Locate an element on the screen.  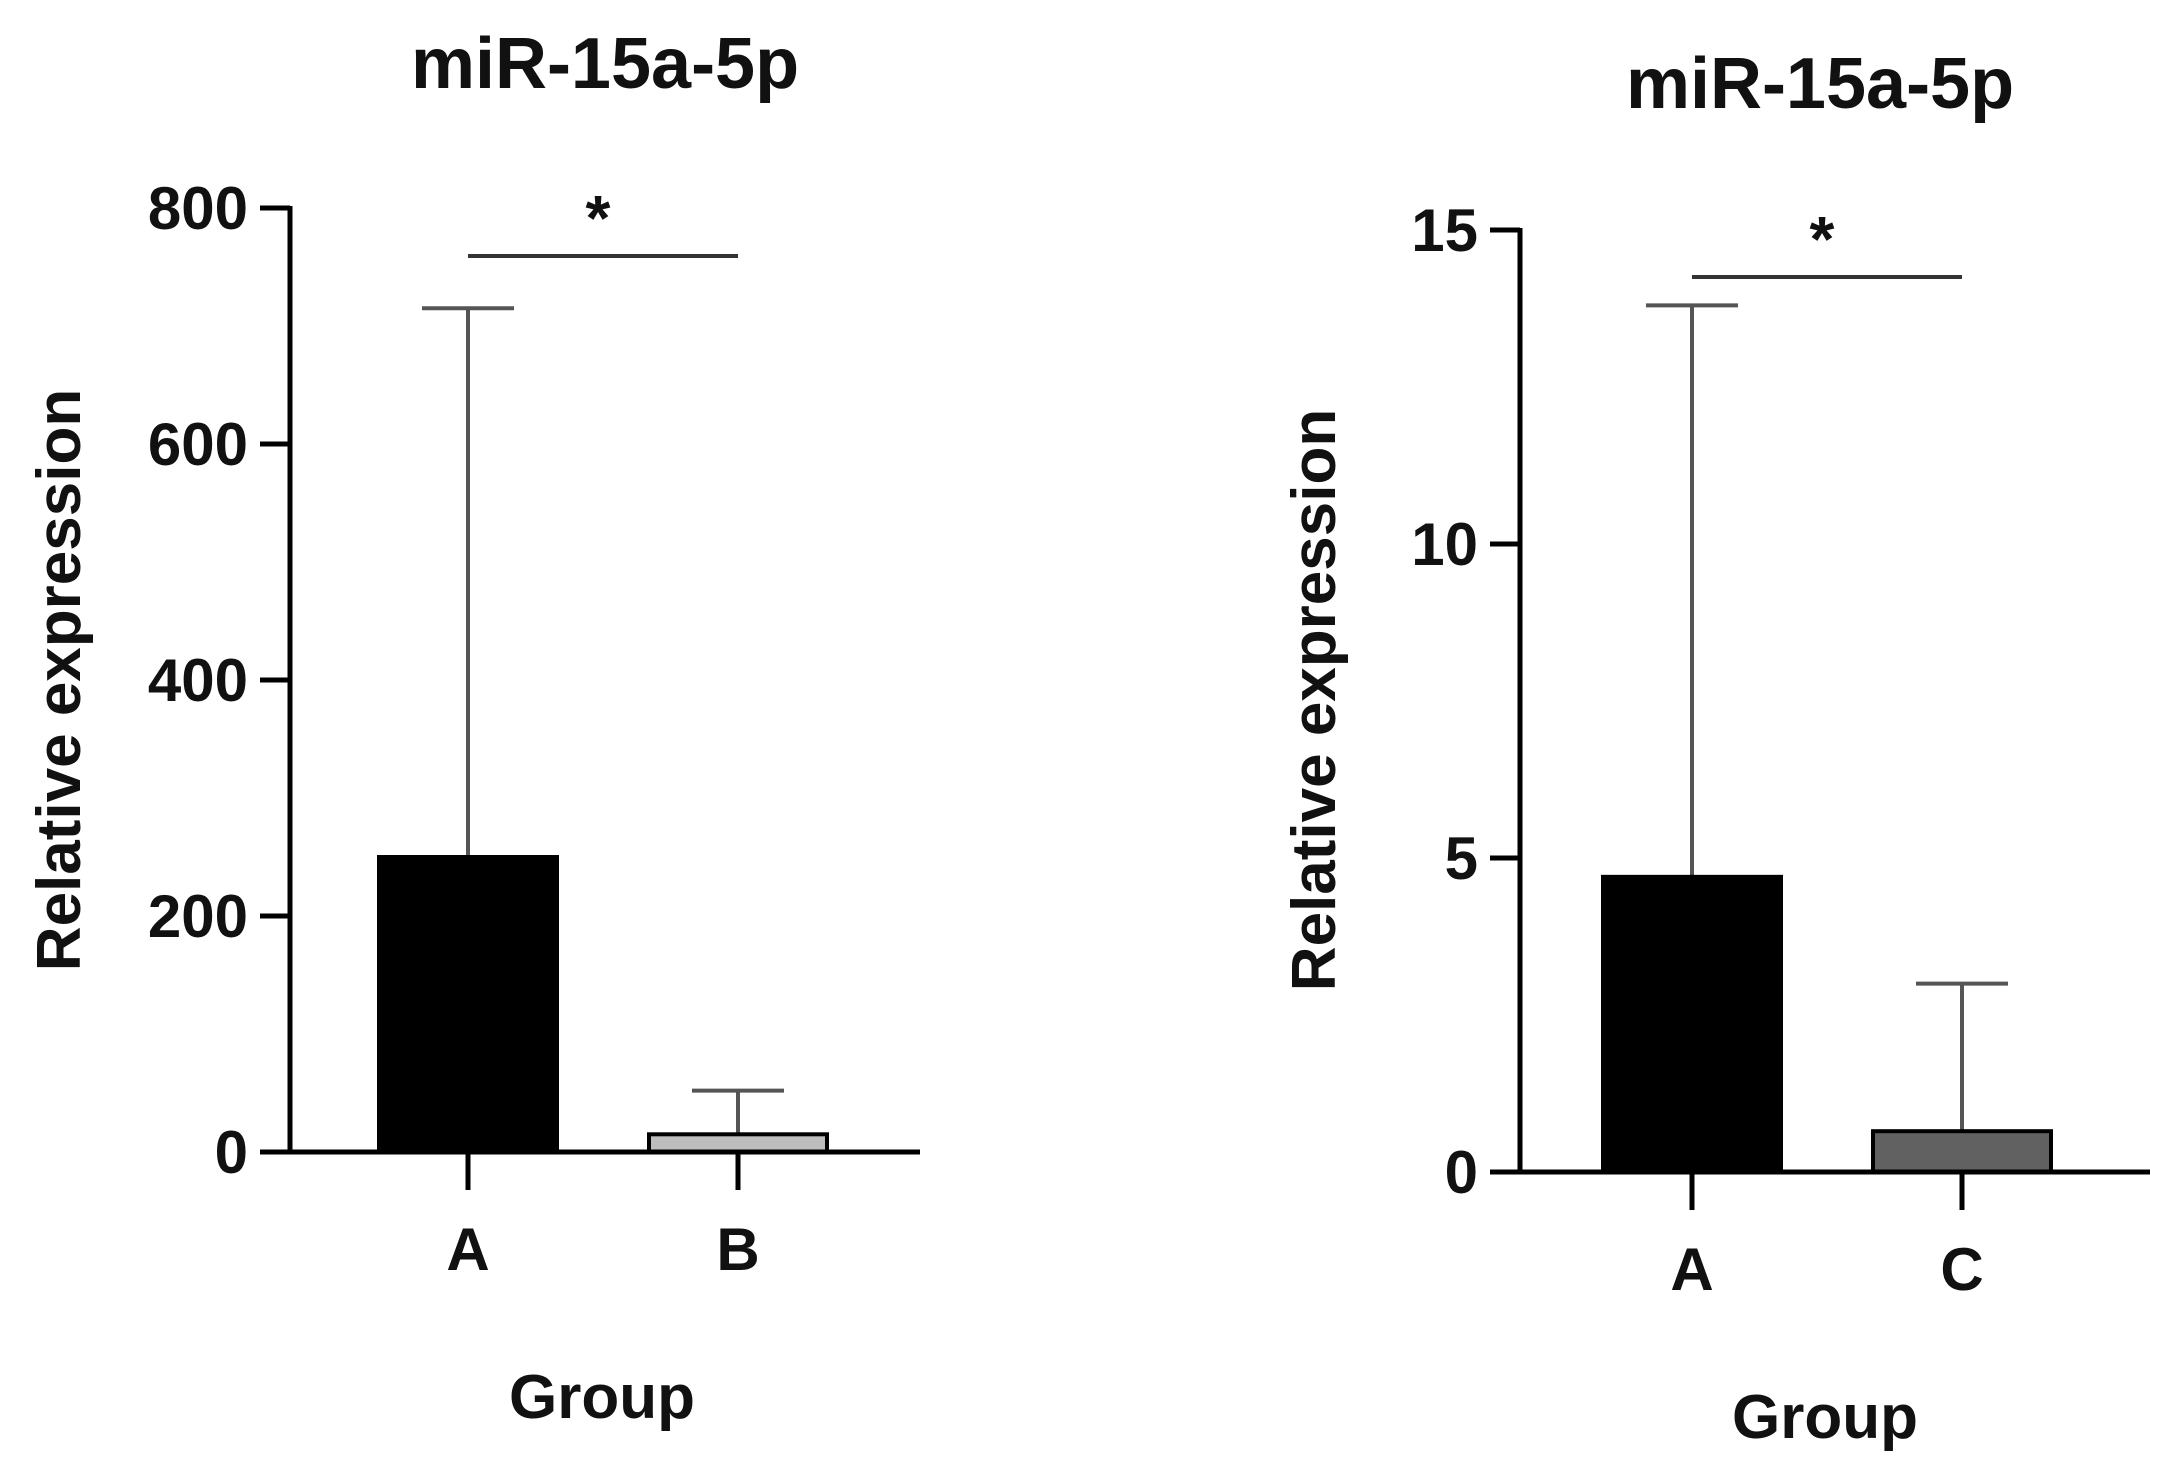
y-tick-label: 10 is located at coordinates (1444, 544).